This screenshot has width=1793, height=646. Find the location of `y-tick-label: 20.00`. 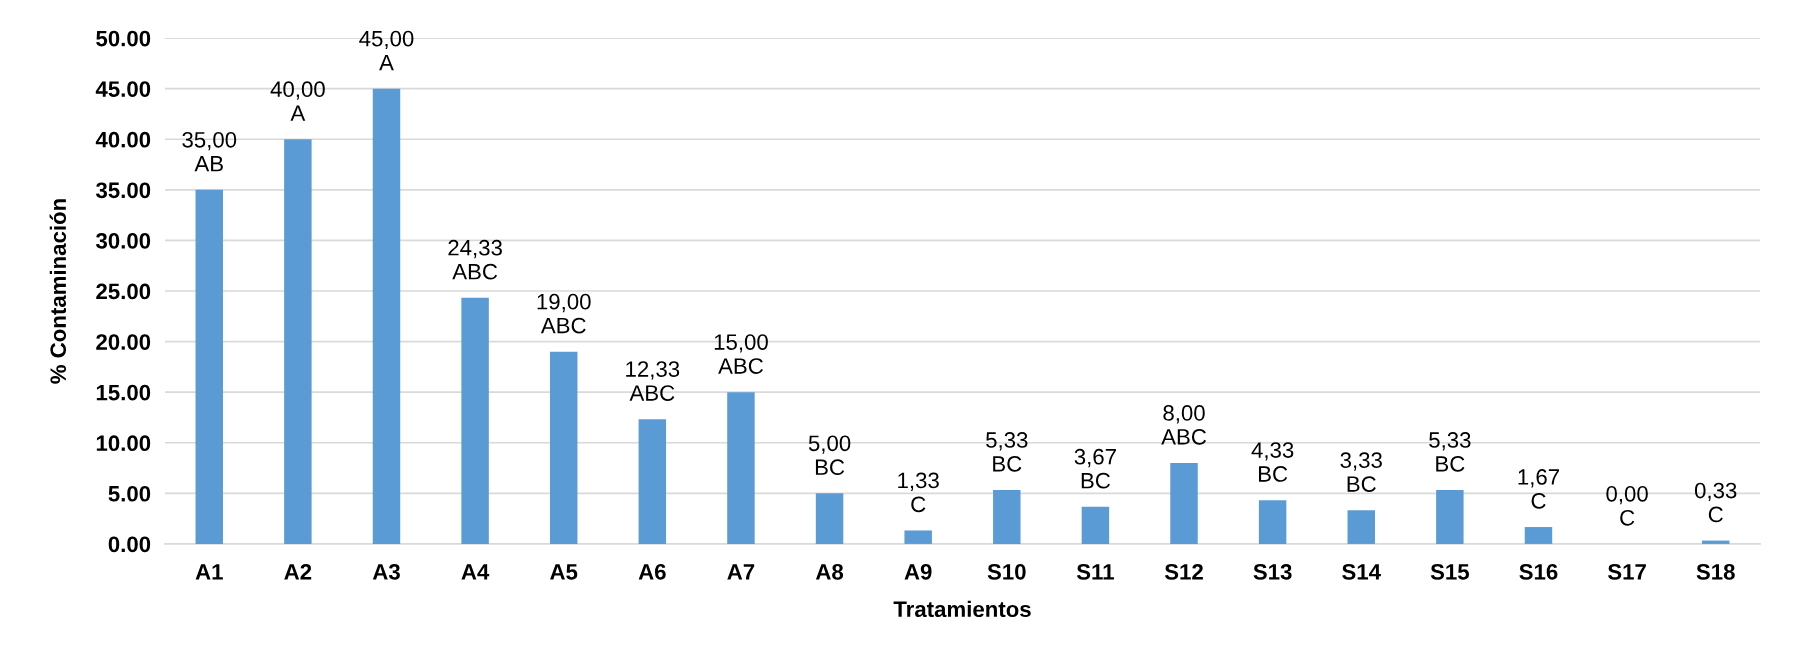

y-tick-label: 20.00 is located at coordinates (123, 342).